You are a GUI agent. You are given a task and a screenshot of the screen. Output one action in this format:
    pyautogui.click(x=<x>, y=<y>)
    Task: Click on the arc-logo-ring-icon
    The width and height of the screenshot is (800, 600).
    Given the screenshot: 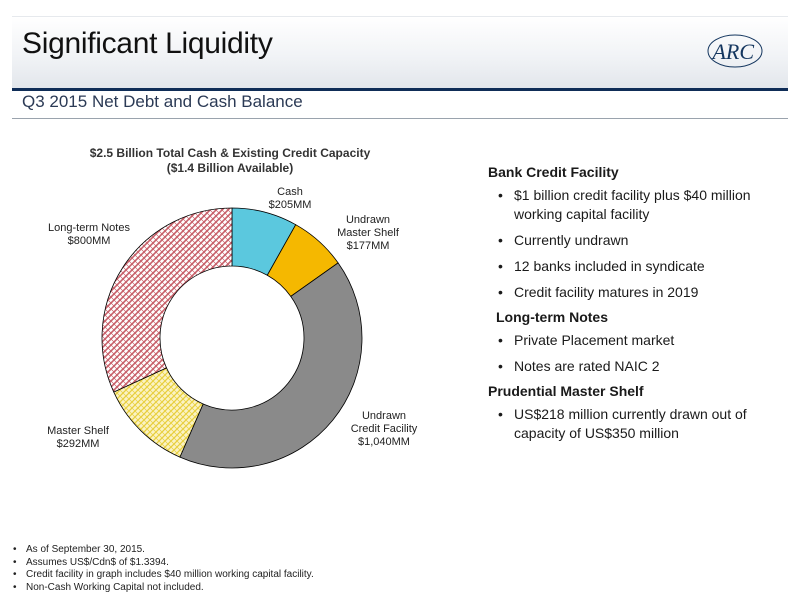 What is the action you would take?
    pyautogui.click(x=735, y=51)
    